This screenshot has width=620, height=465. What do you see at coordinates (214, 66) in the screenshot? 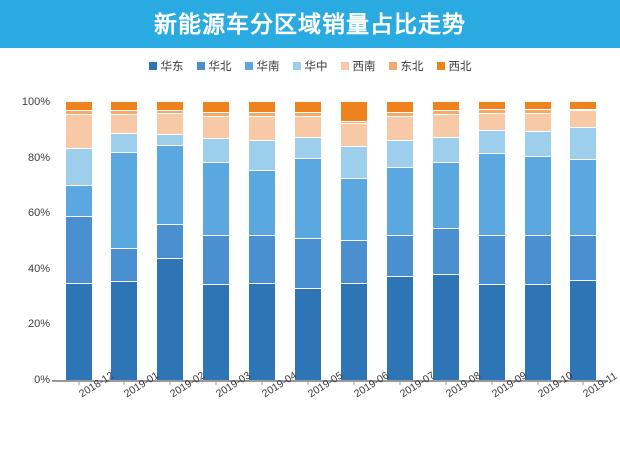
I see `legend-item-华北: 华北` at bounding box center [214, 66].